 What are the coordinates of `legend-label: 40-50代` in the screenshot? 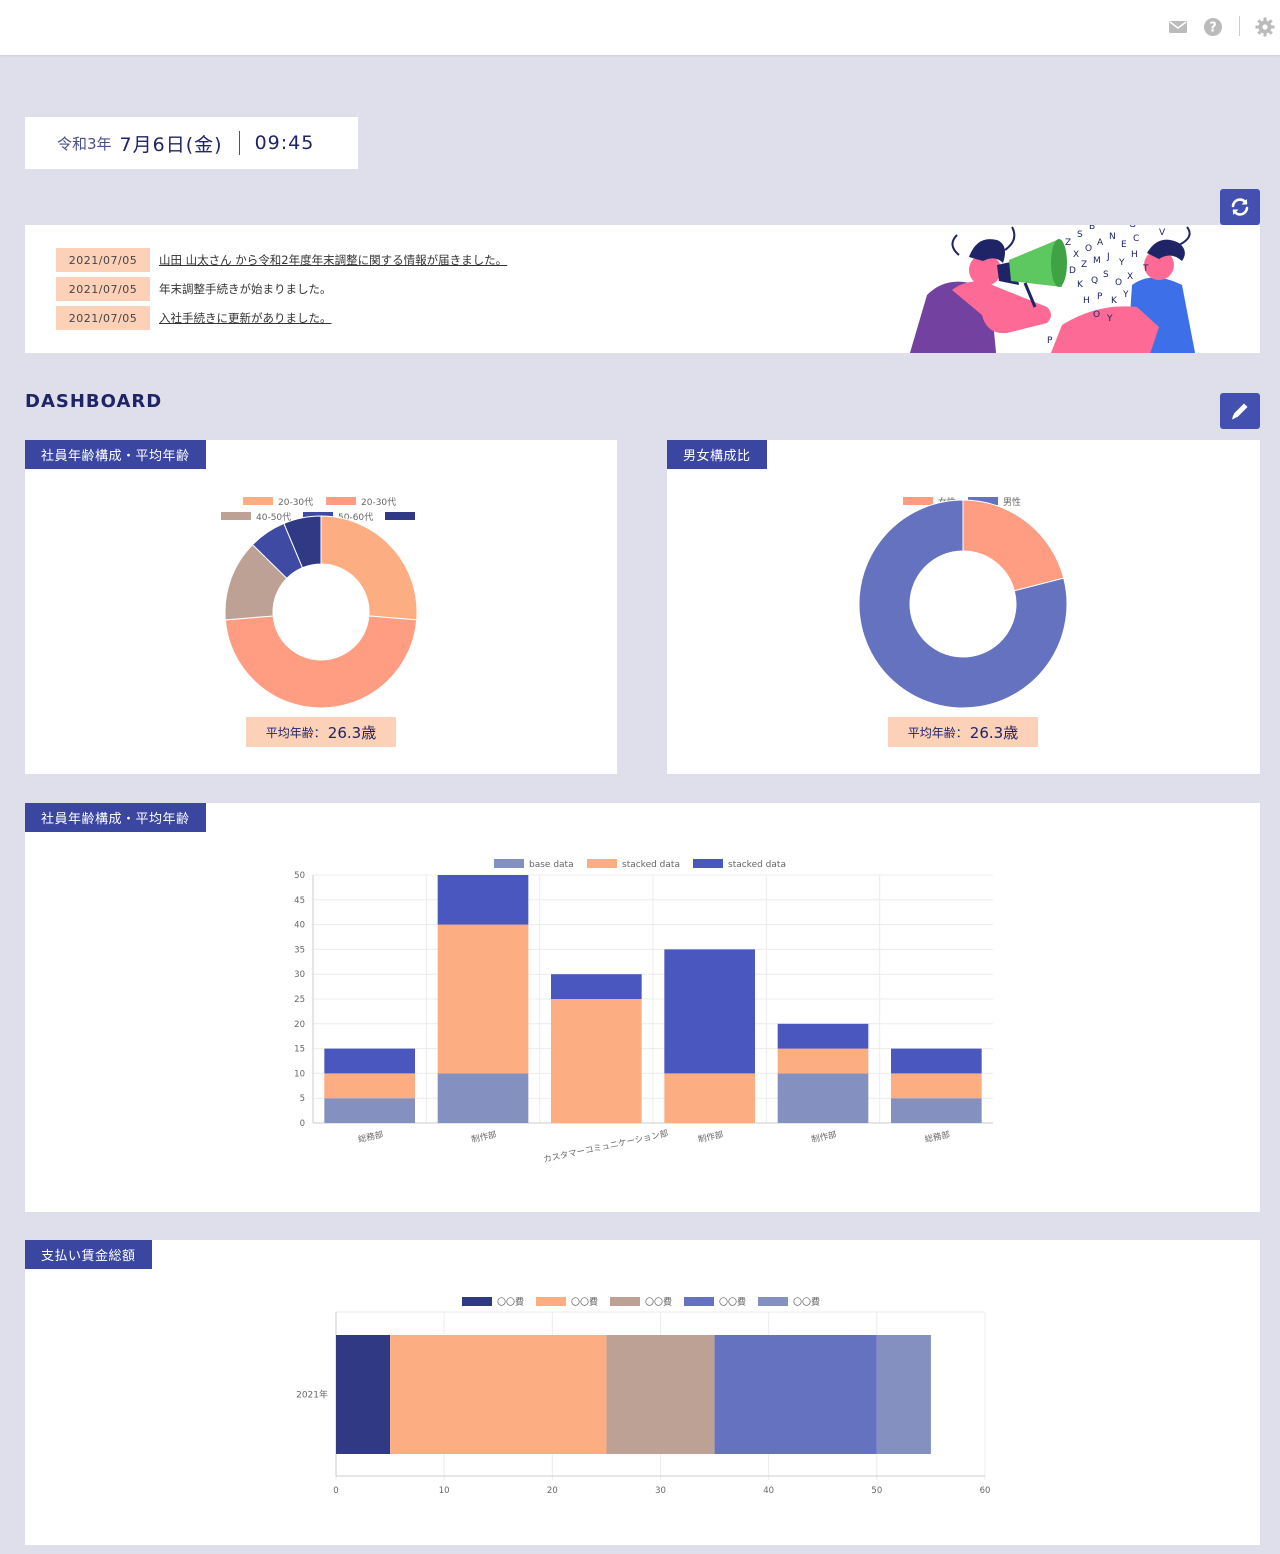 It's located at (273, 517).